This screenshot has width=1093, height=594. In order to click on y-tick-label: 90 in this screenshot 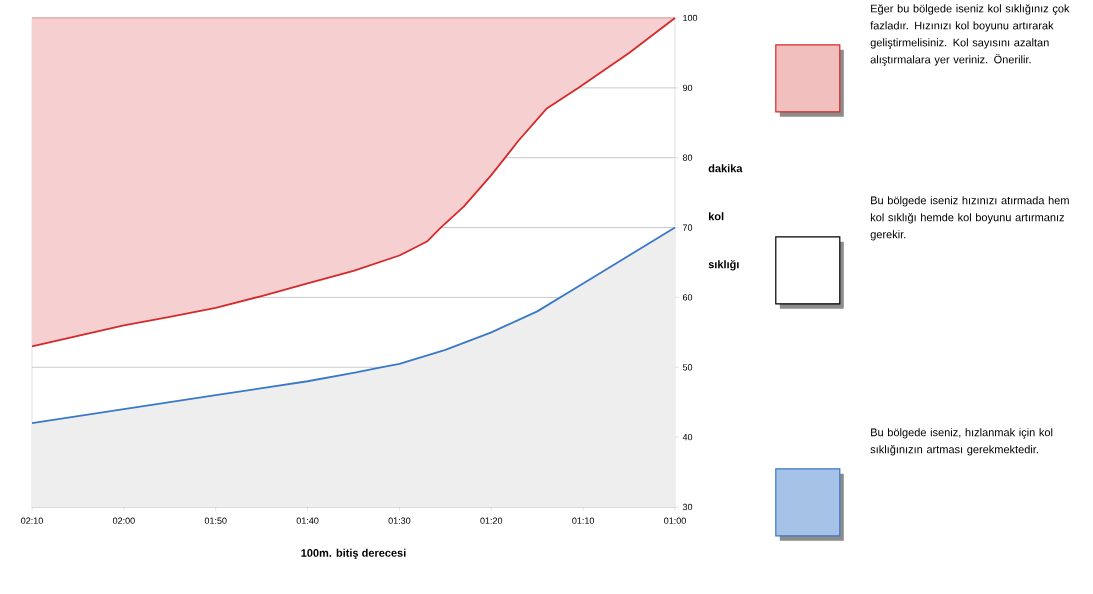, I will do `click(687, 88)`.